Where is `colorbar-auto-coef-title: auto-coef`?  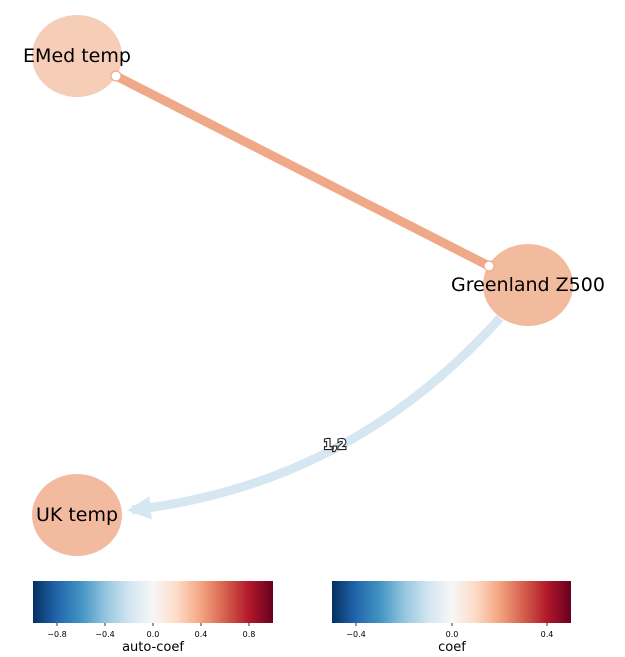
colorbar-auto-coef-title: auto-coef is located at coordinates (153, 647).